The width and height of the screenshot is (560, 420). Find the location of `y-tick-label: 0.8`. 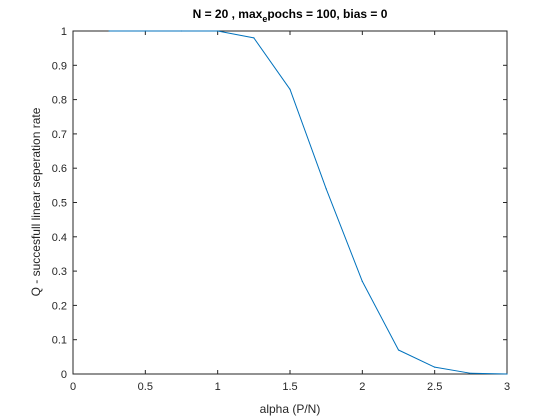

y-tick-label: 0.8 is located at coordinates (59, 101).